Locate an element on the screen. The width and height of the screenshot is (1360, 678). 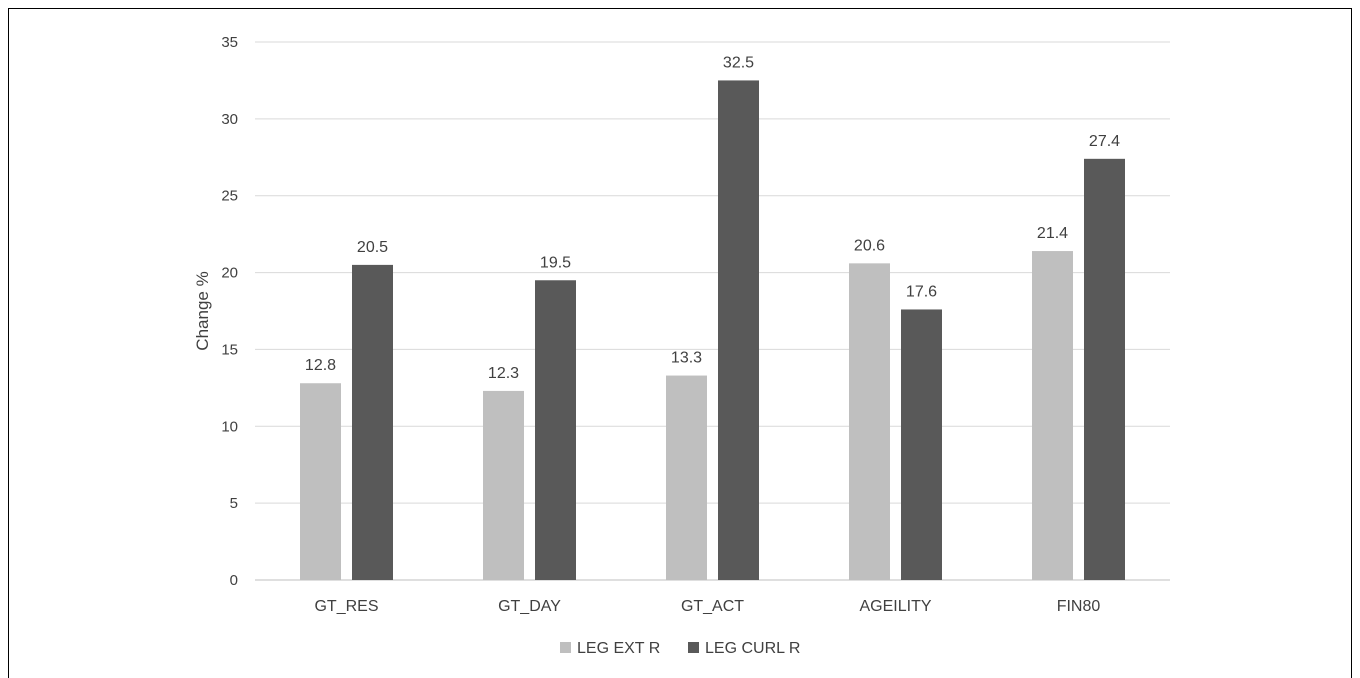
data-label: 17.6 is located at coordinates (921, 291).